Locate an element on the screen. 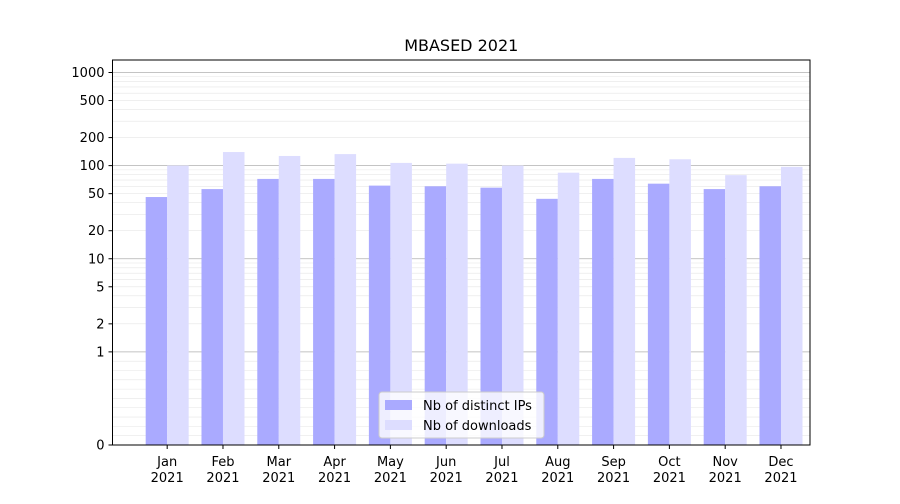  legend: Nb of distinct IPs Nb of downloads is located at coordinates (461, 415).